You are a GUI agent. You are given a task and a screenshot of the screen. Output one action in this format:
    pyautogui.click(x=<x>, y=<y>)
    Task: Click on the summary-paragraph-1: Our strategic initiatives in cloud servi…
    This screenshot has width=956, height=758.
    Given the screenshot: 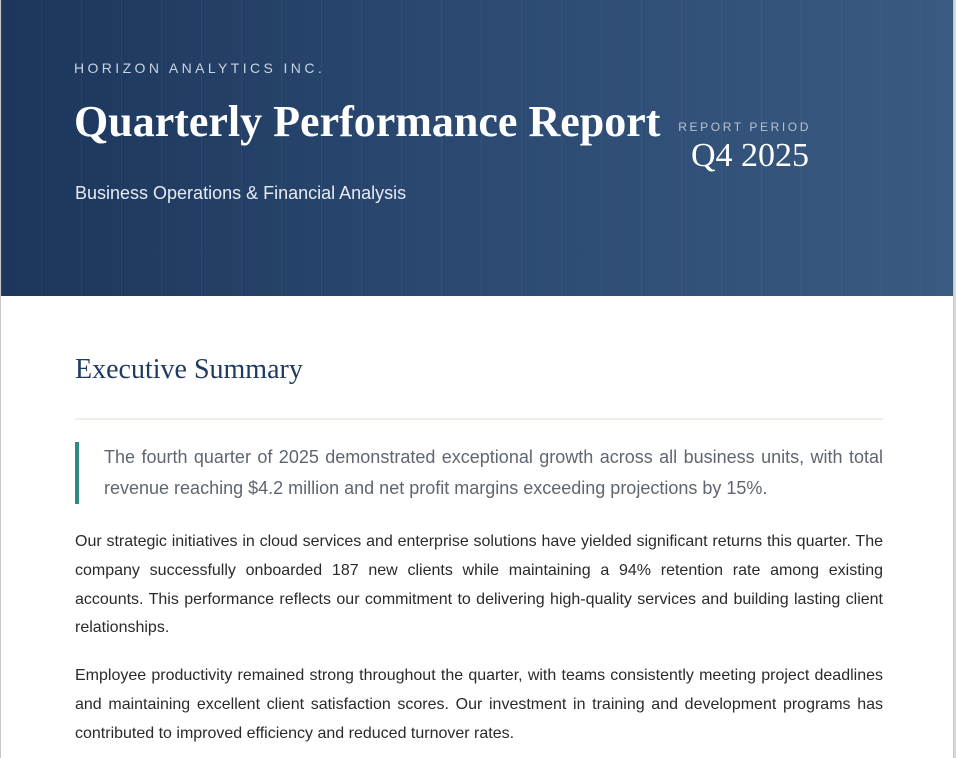 What is the action you would take?
    pyautogui.click(x=479, y=585)
    